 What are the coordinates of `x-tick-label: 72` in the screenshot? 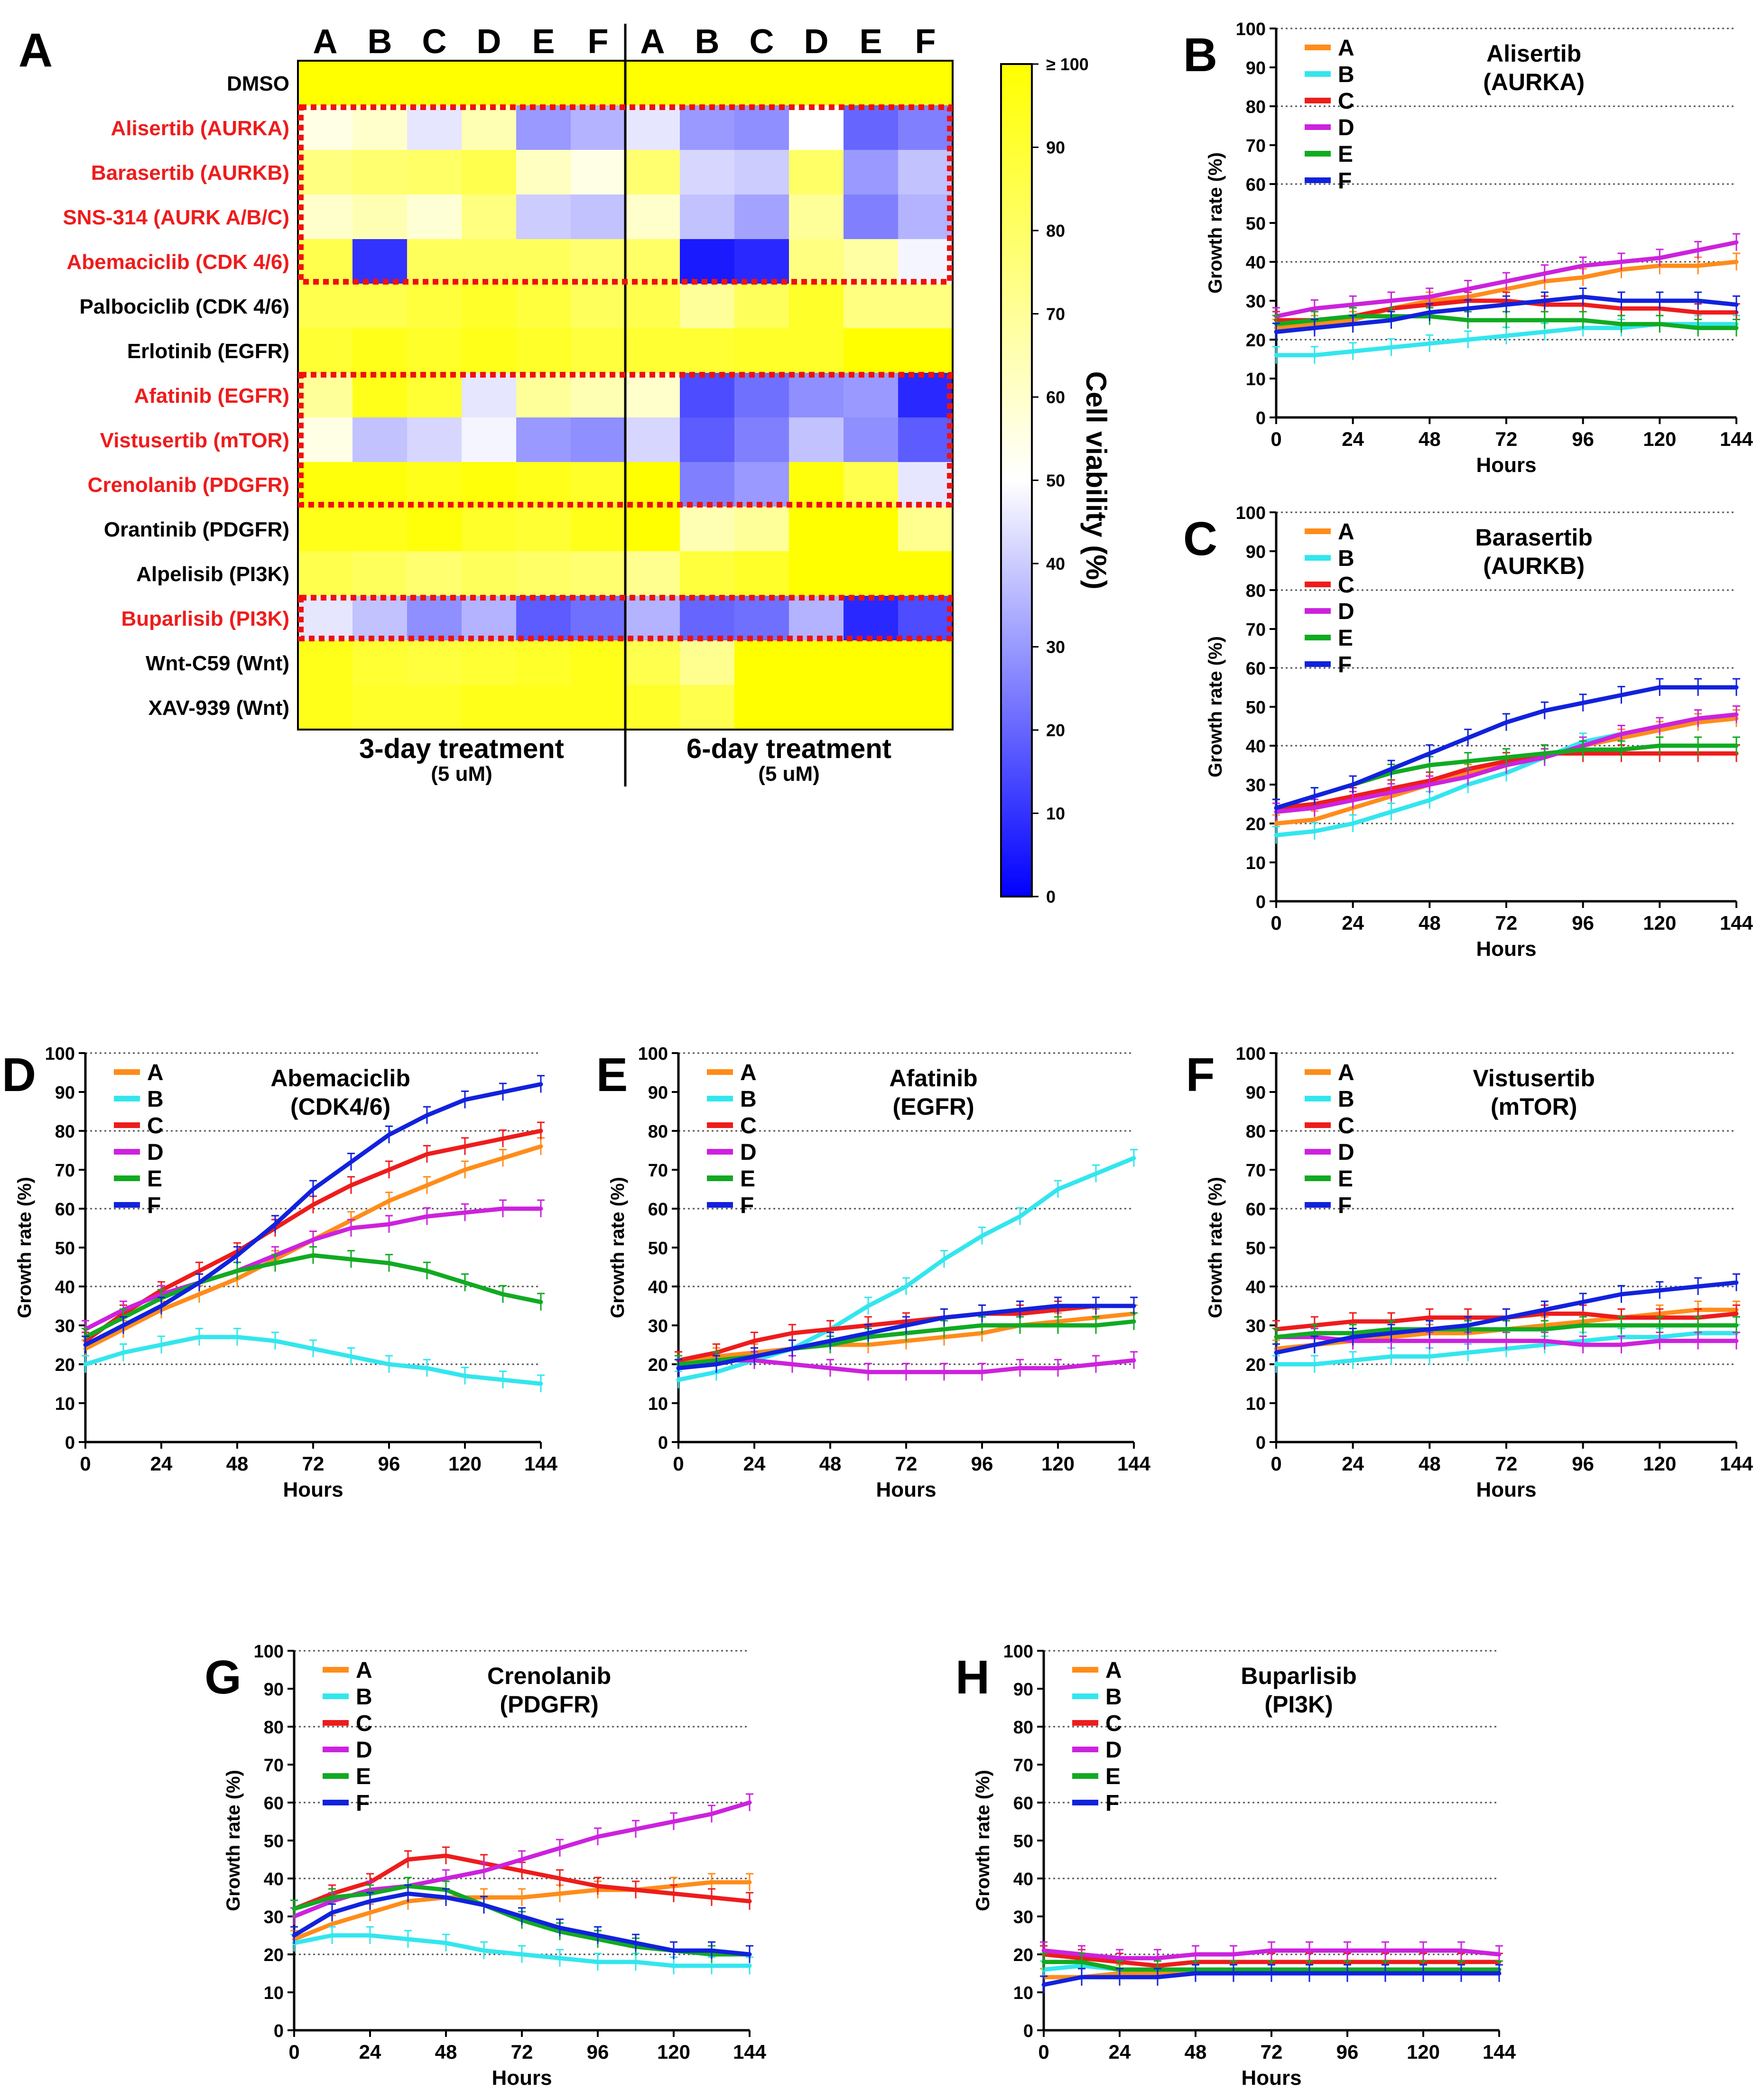 It's located at (1507, 923).